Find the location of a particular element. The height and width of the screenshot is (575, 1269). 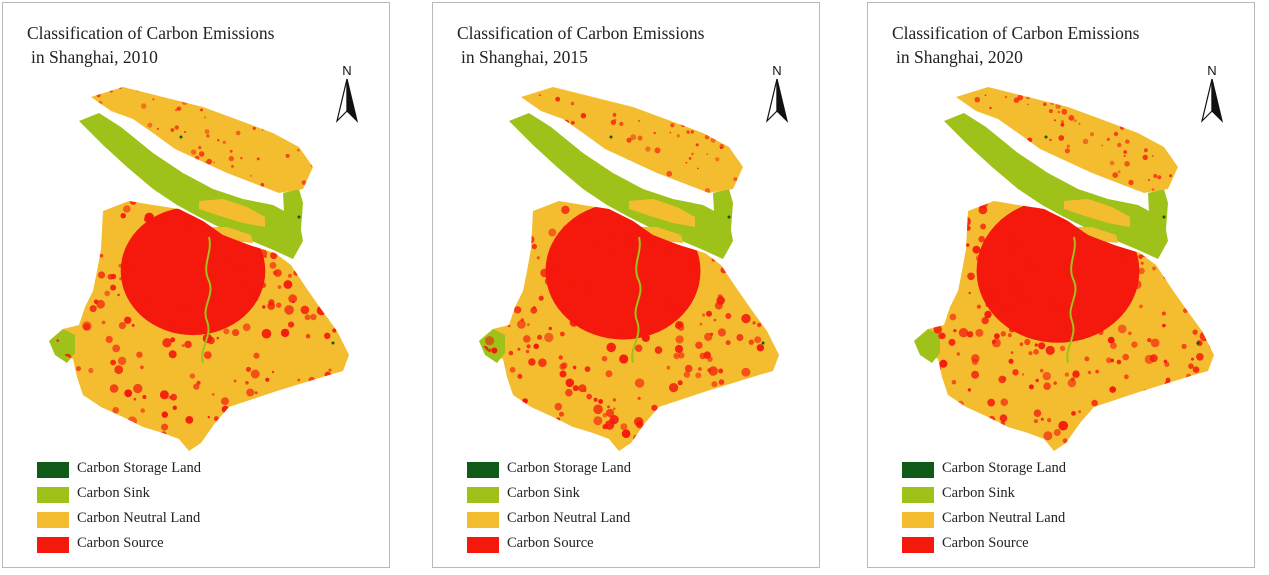

title-line-2: in Shanghai, 2020 is located at coordinates (959, 57).